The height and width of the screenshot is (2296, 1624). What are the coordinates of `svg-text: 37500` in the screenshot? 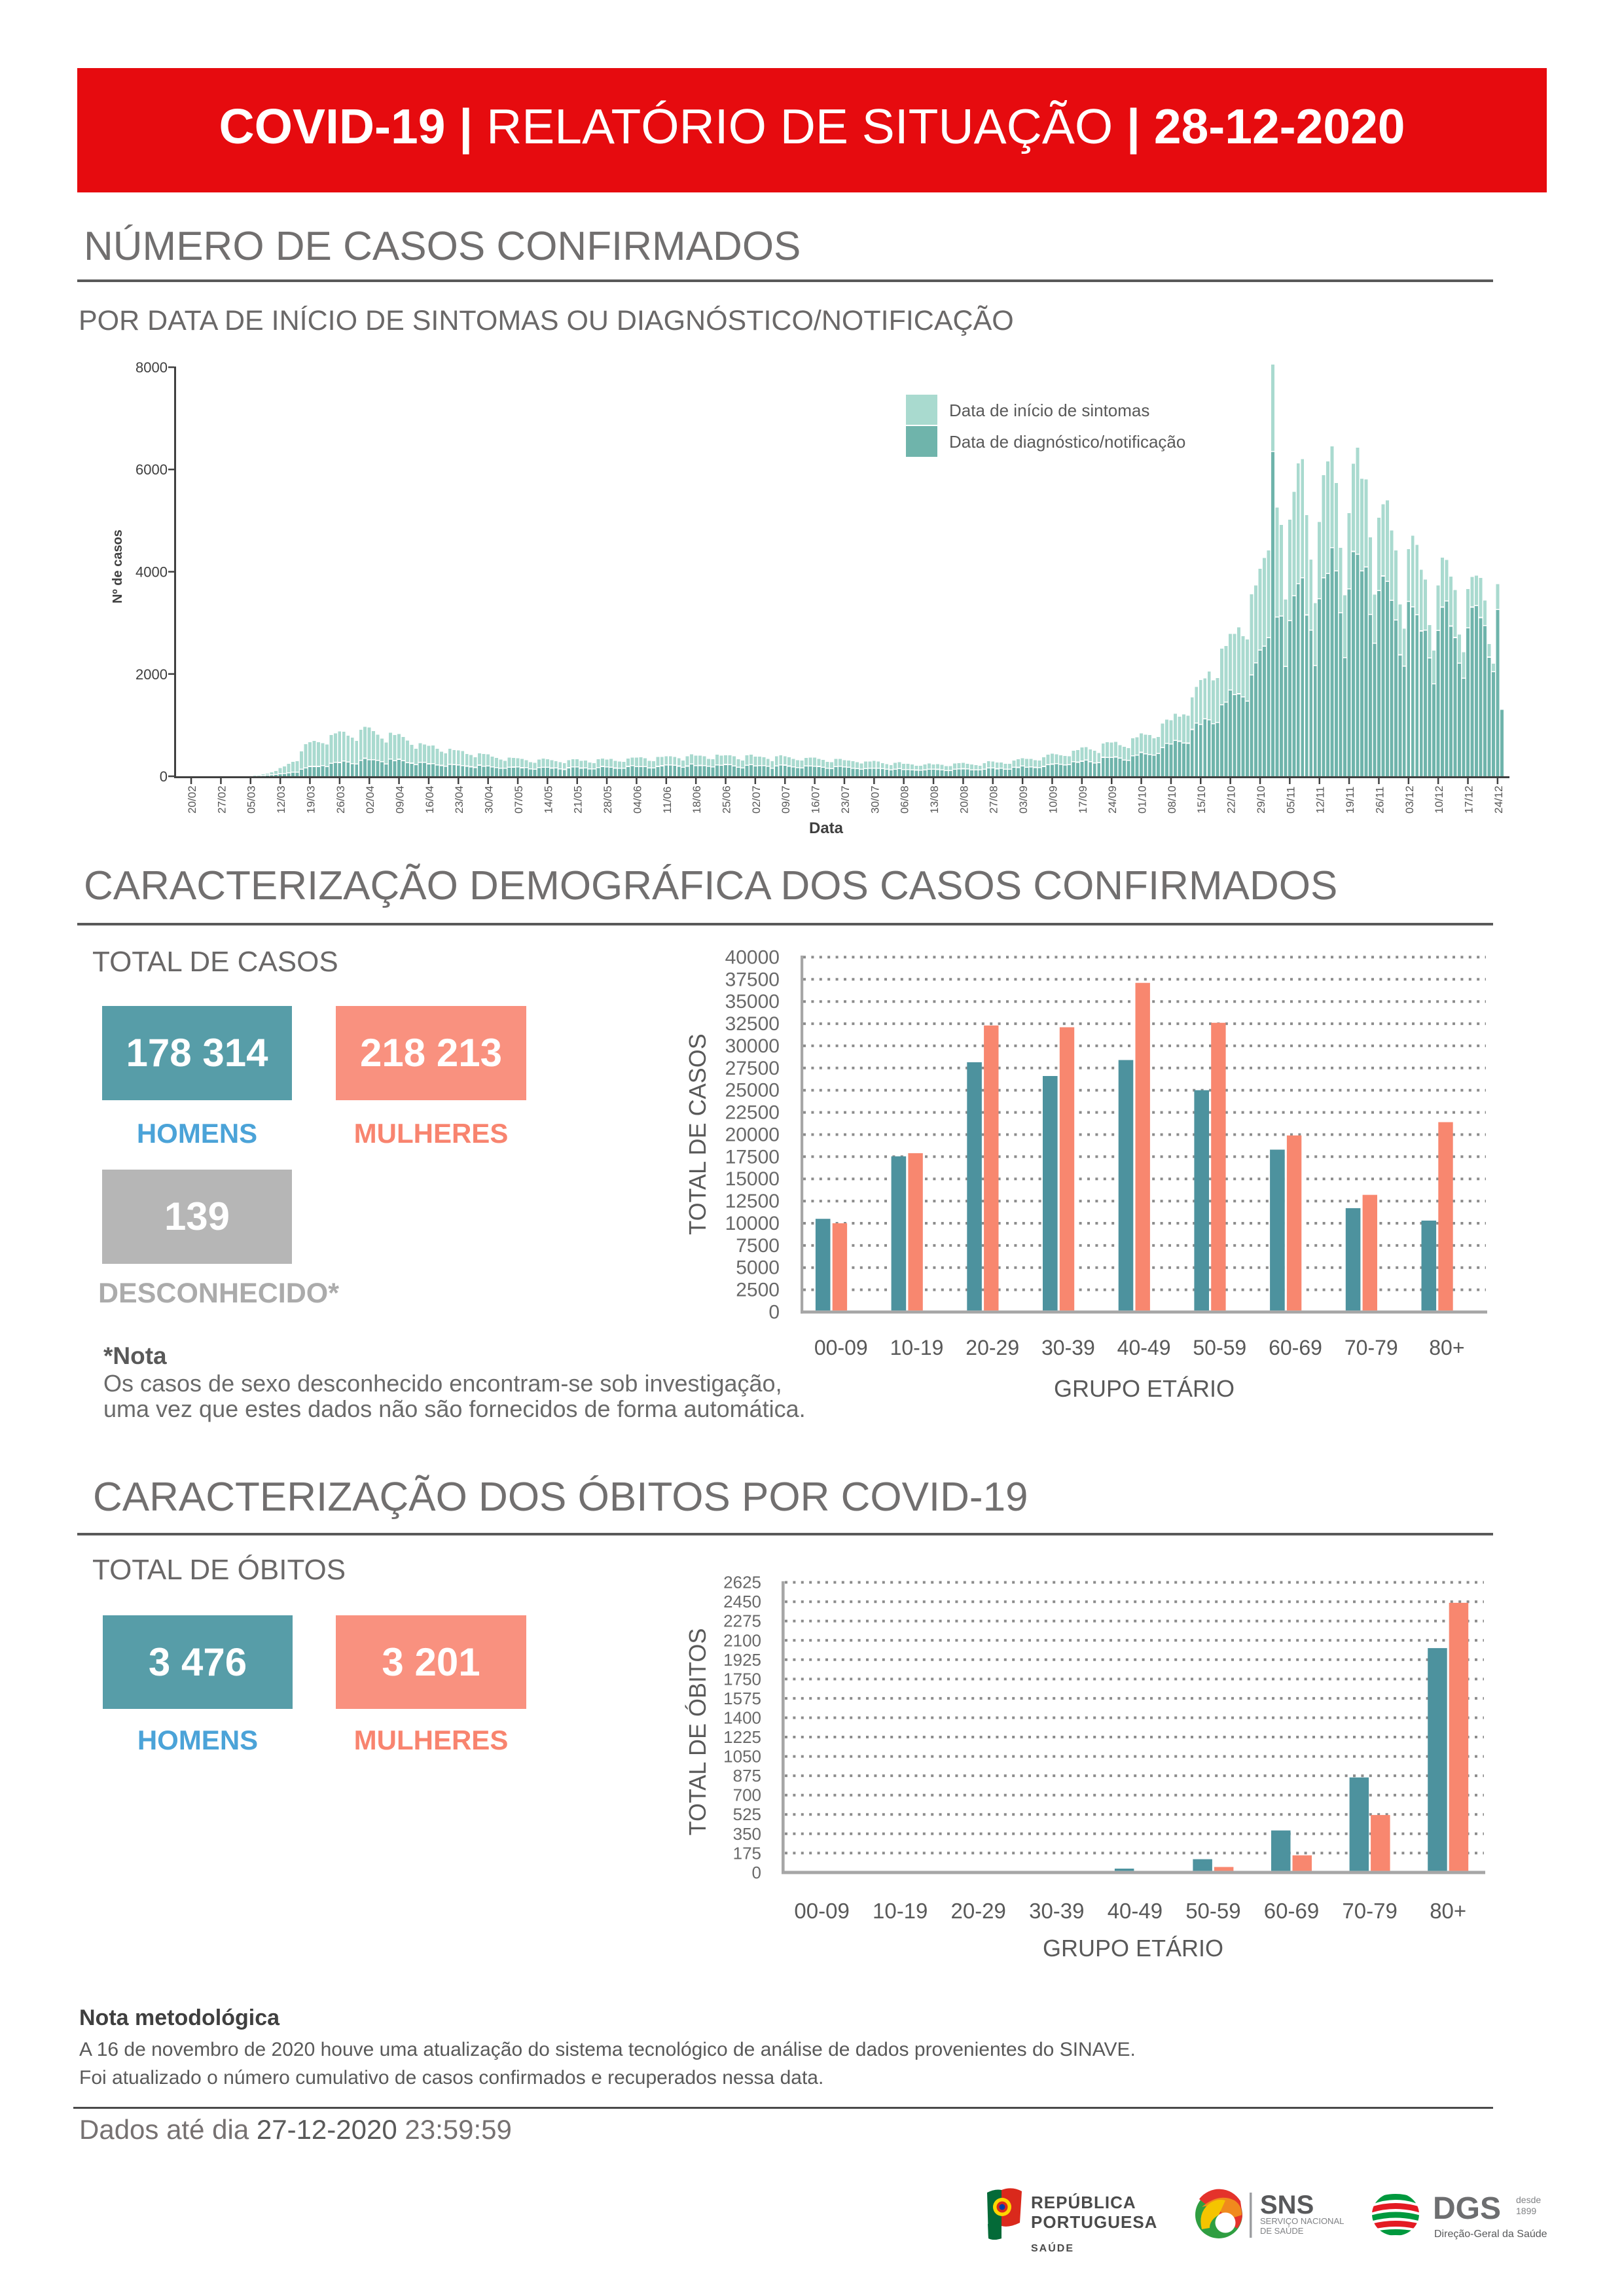 It's located at (752, 979).